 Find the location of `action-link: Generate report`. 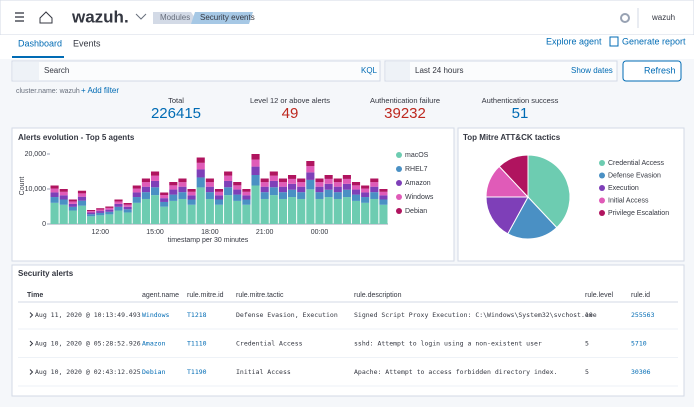

action-link: Generate report is located at coordinates (654, 41).